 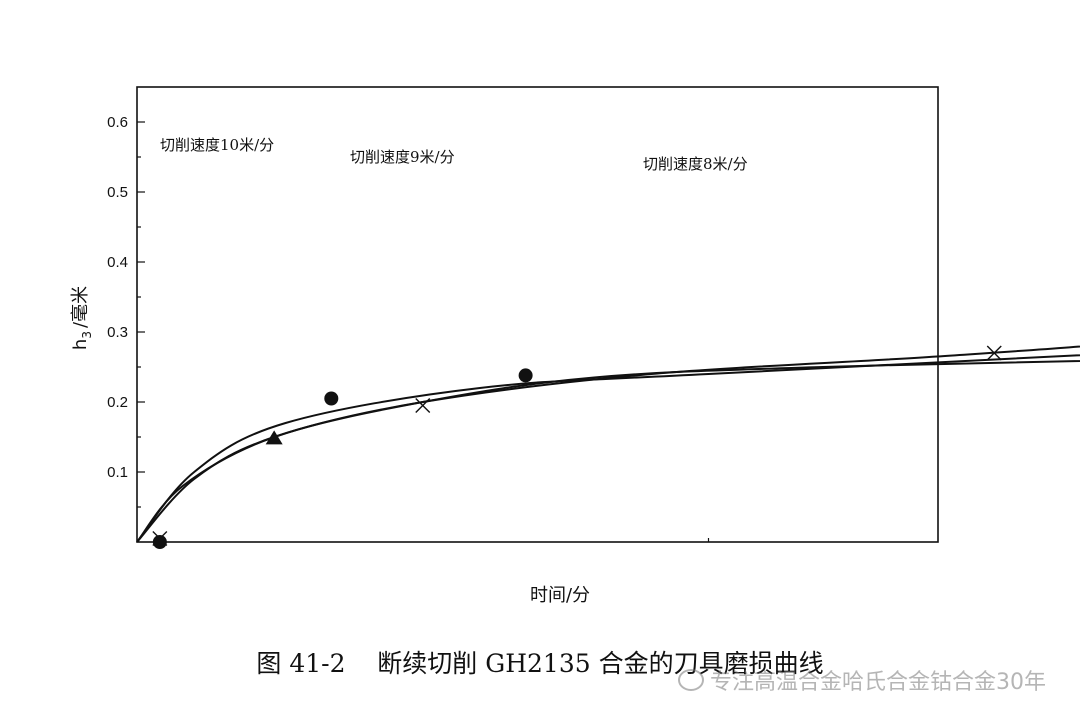 I want to click on watermark: 专注高温合金哈氏合金钴合金30年, so click(x=862, y=680).